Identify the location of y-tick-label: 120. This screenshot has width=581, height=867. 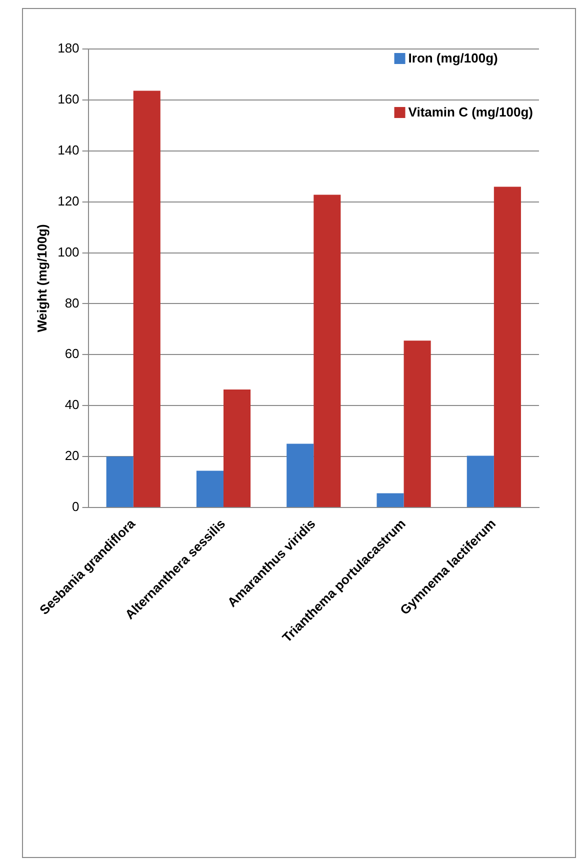
(69, 200).